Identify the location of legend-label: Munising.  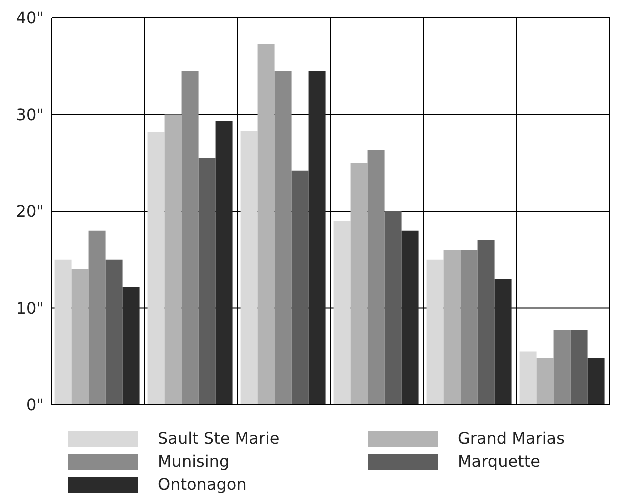
(194, 461).